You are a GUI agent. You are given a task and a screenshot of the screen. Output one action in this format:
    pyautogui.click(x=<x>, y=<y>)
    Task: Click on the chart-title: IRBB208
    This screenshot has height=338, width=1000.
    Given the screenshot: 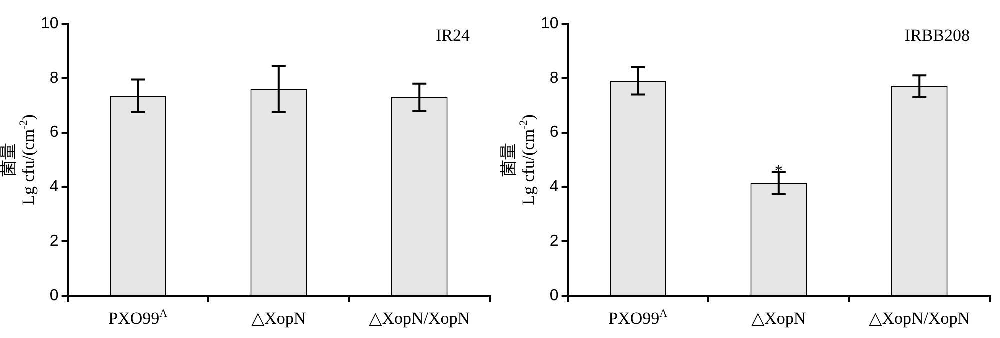 What is the action you would take?
    pyautogui.click(x=937, y=35)
    